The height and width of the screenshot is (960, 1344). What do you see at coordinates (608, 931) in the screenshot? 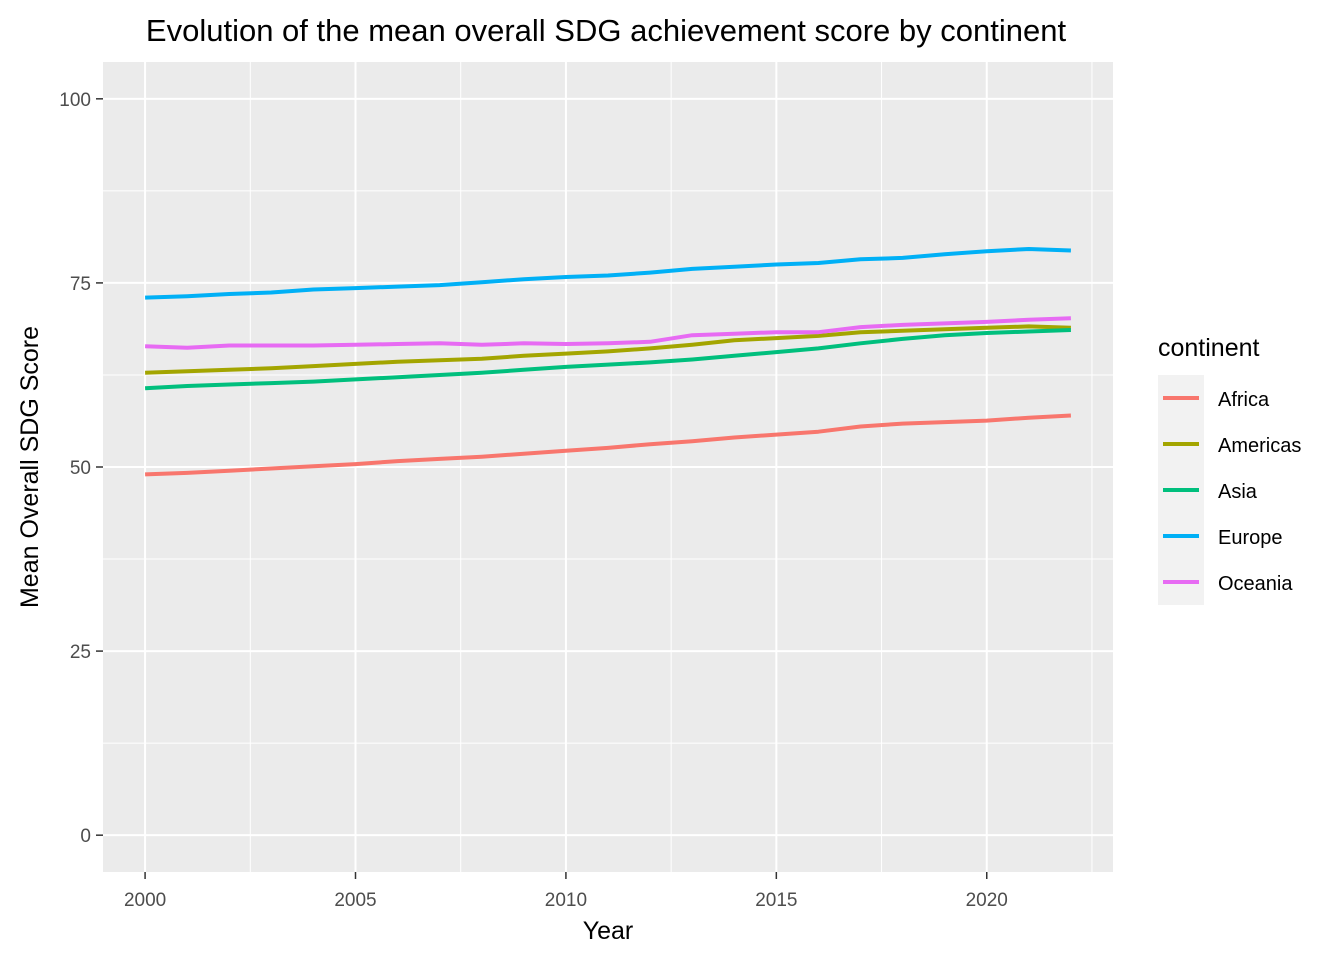
I see `x-axis-title: Year` at bounding box center [608, 931].